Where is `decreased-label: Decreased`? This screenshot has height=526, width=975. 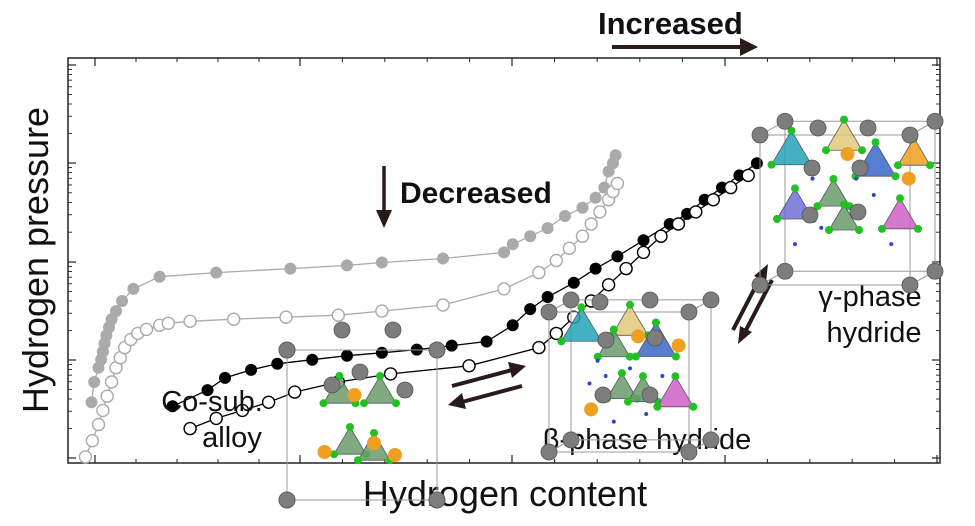
decreased-label: Decreased is located at coordinates (476, 193).